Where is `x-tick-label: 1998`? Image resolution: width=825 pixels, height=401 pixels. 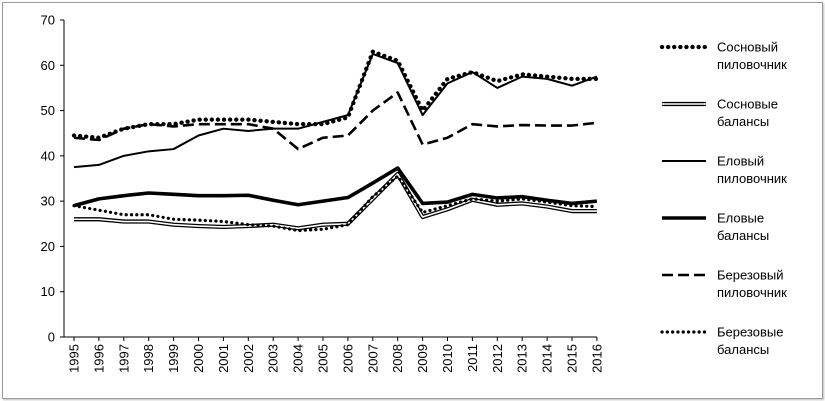 x-tick-label: 1998 is located at coordinates (148, 358).